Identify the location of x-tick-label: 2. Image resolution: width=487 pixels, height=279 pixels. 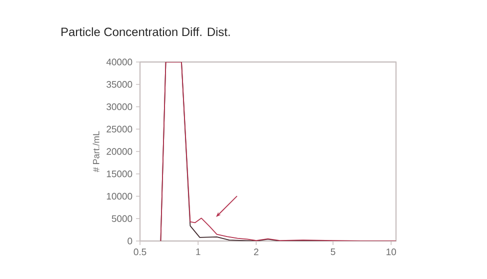
(256, 252).